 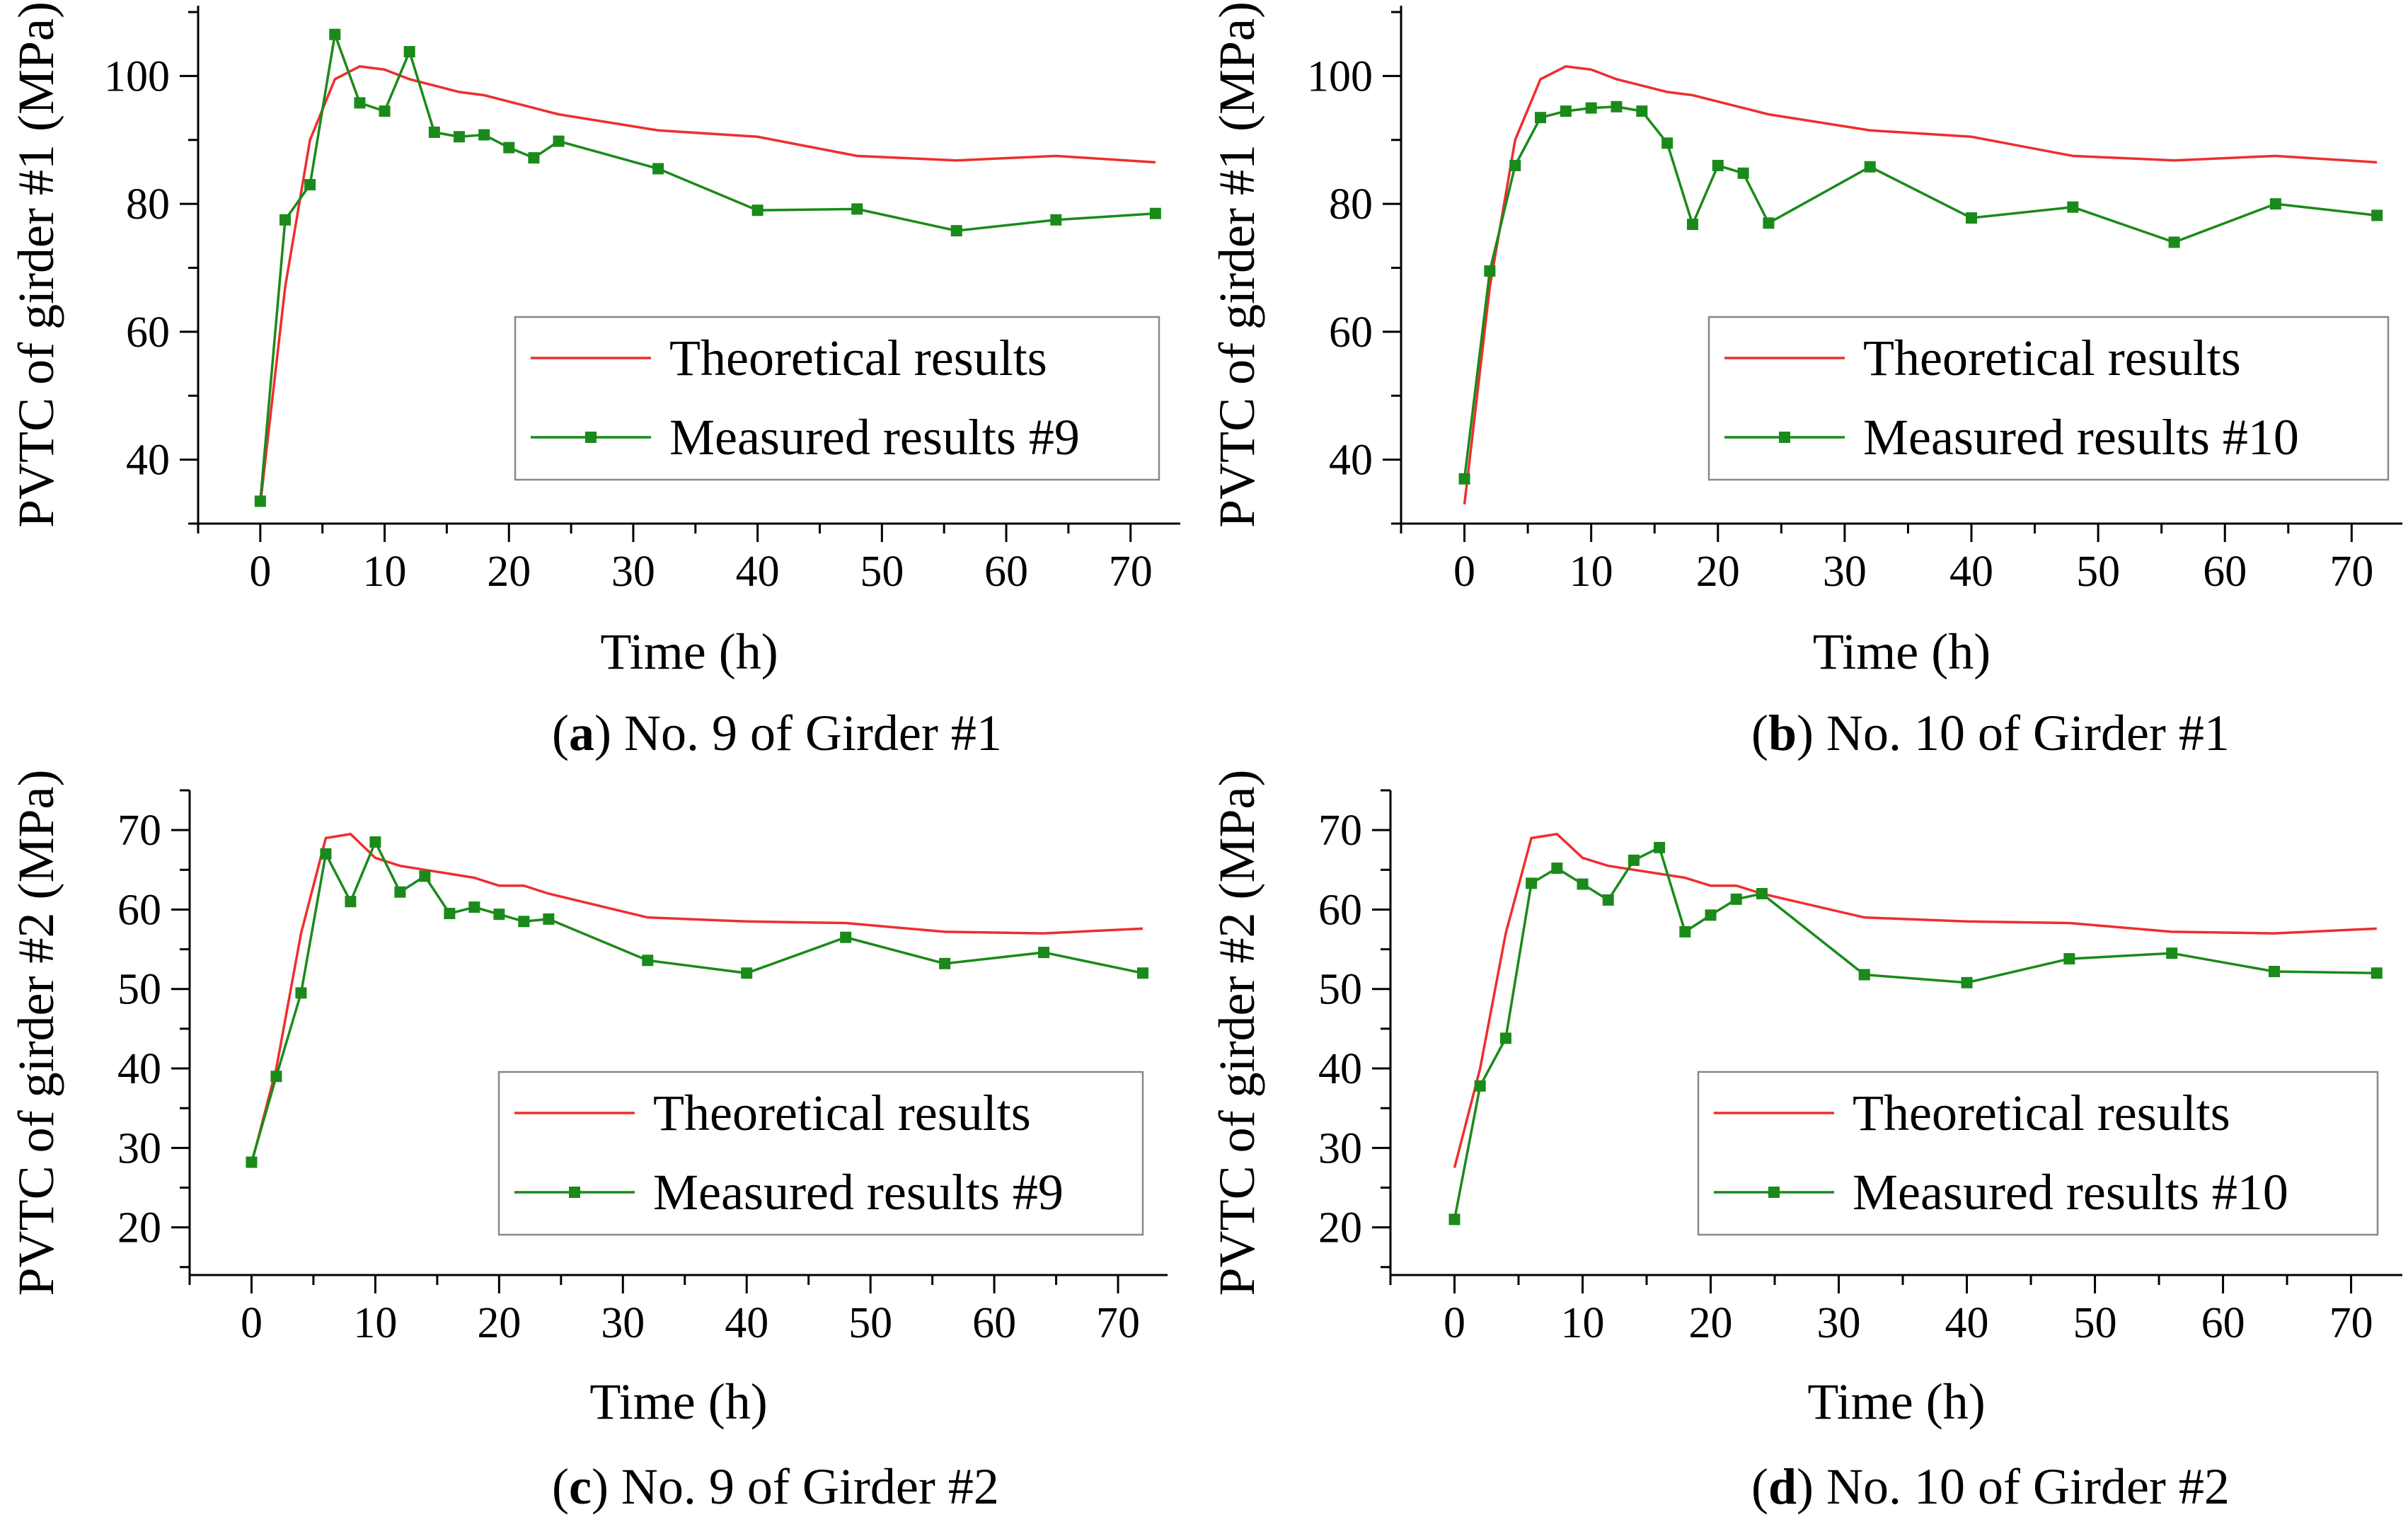 What do you see at coordinates (777, 733) in the screenshot?
I see `panel-caption: (a) No. 9 of Girder #1` at bounding box center [777, 733].